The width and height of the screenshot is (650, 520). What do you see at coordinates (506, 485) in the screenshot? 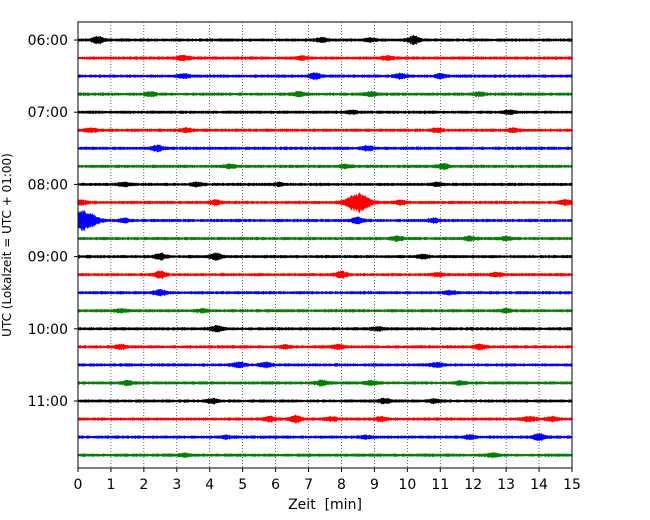
I see `x-tick-label-13: 13` at bounding box center [506, 485].